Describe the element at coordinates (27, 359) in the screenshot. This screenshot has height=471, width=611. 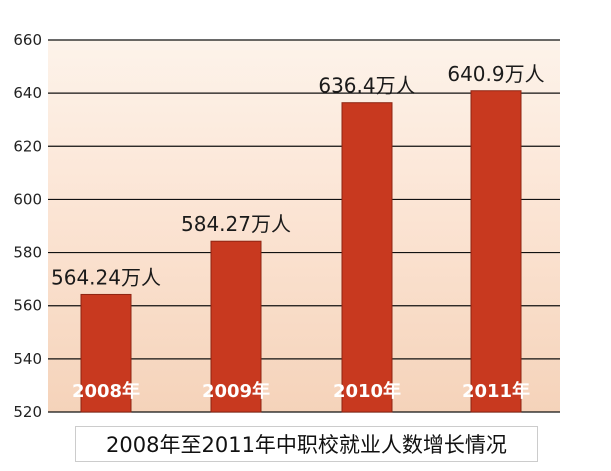
I see `y-tick-label: 540` at that location.